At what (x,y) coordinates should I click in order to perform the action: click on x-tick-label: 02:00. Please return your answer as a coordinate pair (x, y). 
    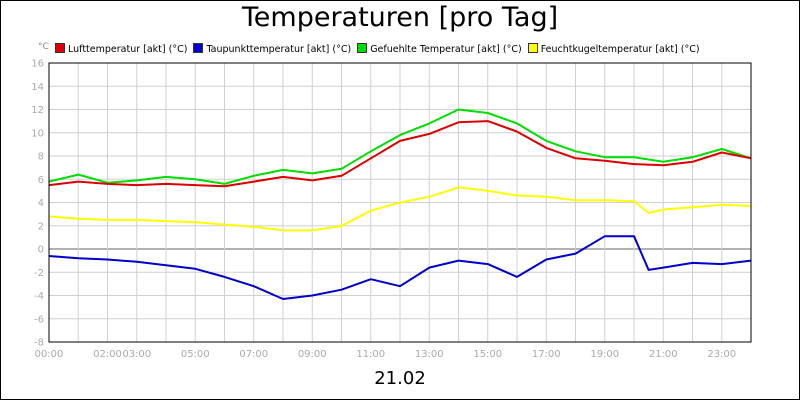
    Looking at the image, I should click on (107, 354).